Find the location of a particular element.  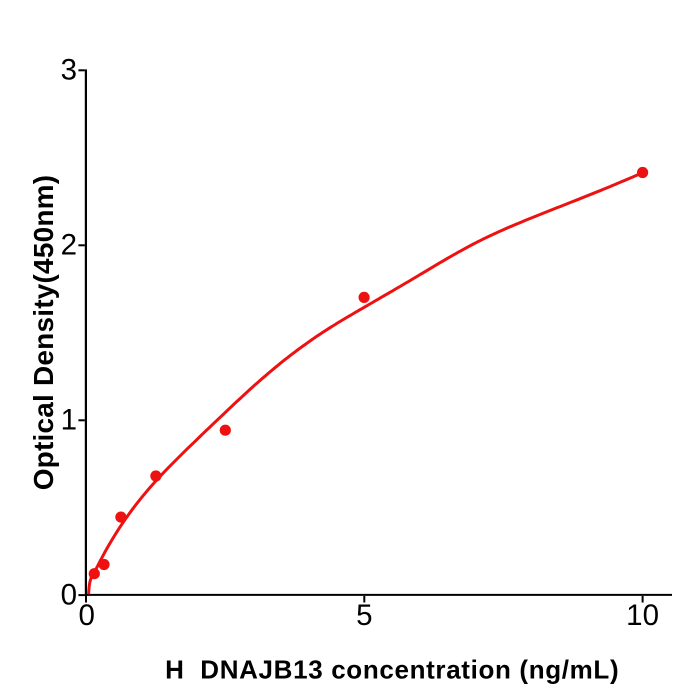

svg-text: 1 is located at coordinates (69, 420).